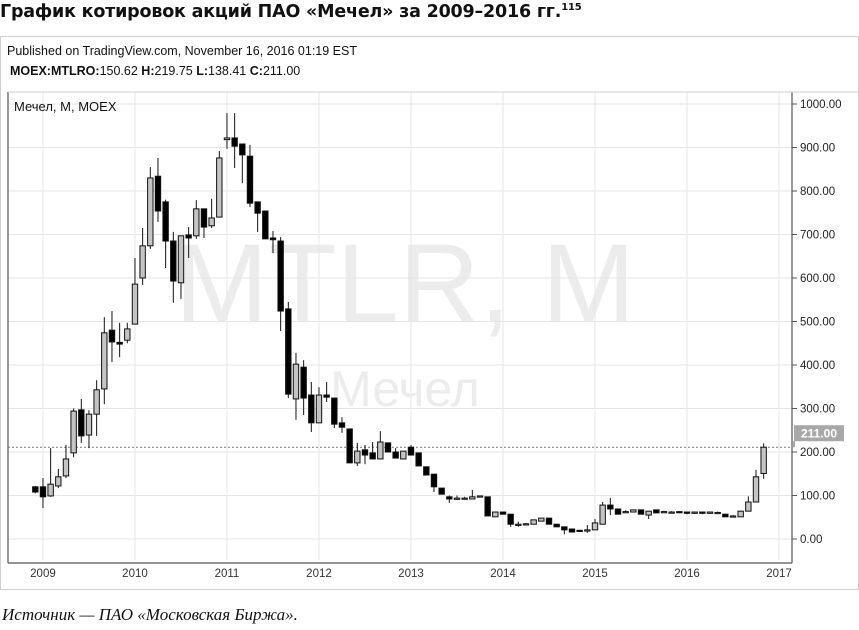 Image resolution: width=859 pixels, height=630 pixels. I want to click on y-tick-label: 1000.00, so click(821, 105).